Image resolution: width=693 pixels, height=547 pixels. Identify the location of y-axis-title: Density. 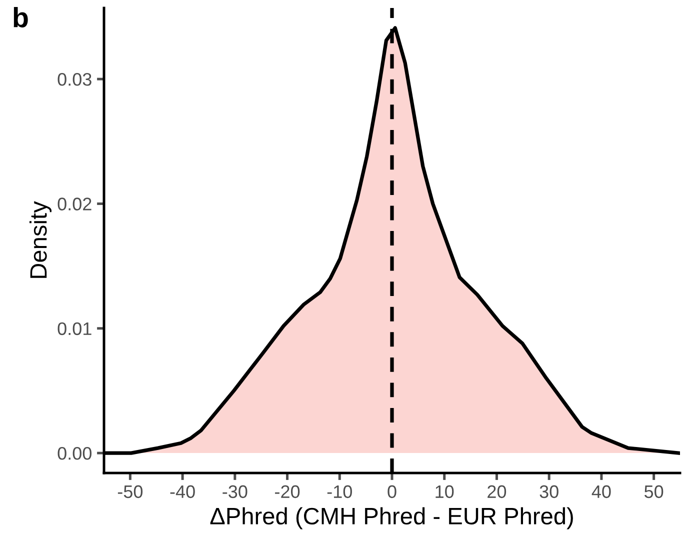
(40, 239).